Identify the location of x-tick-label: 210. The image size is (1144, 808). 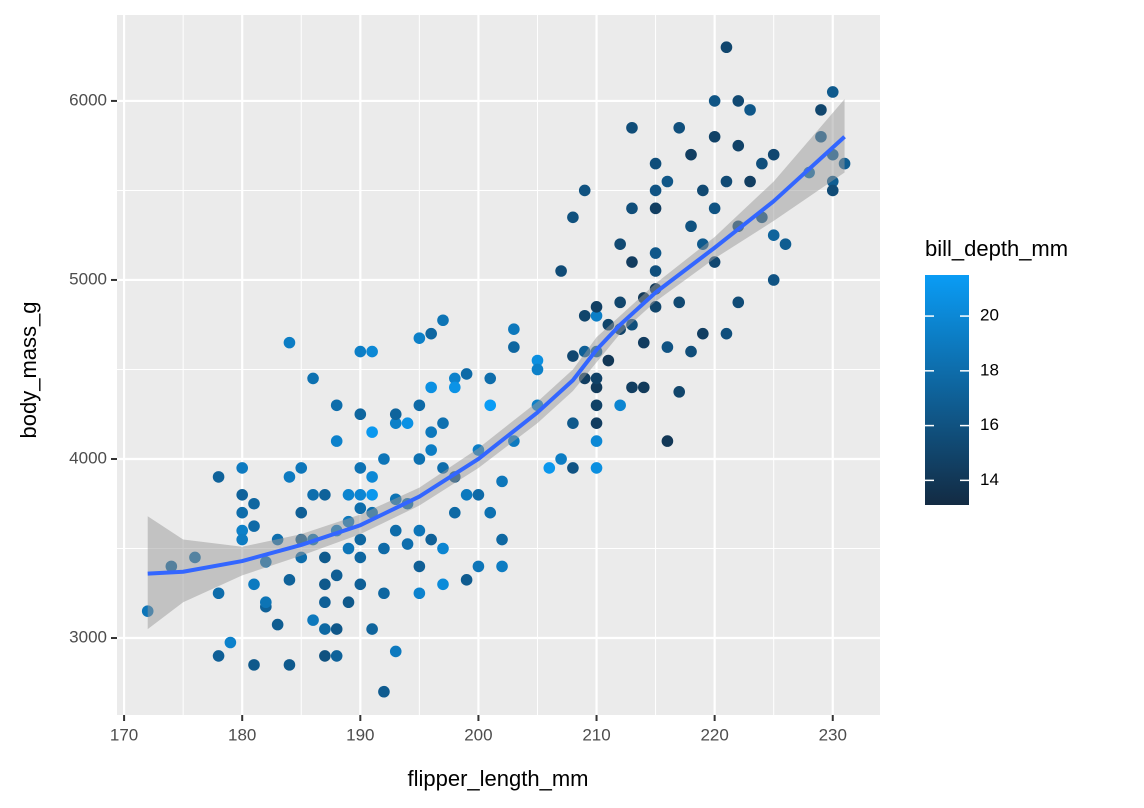
(596, 734).